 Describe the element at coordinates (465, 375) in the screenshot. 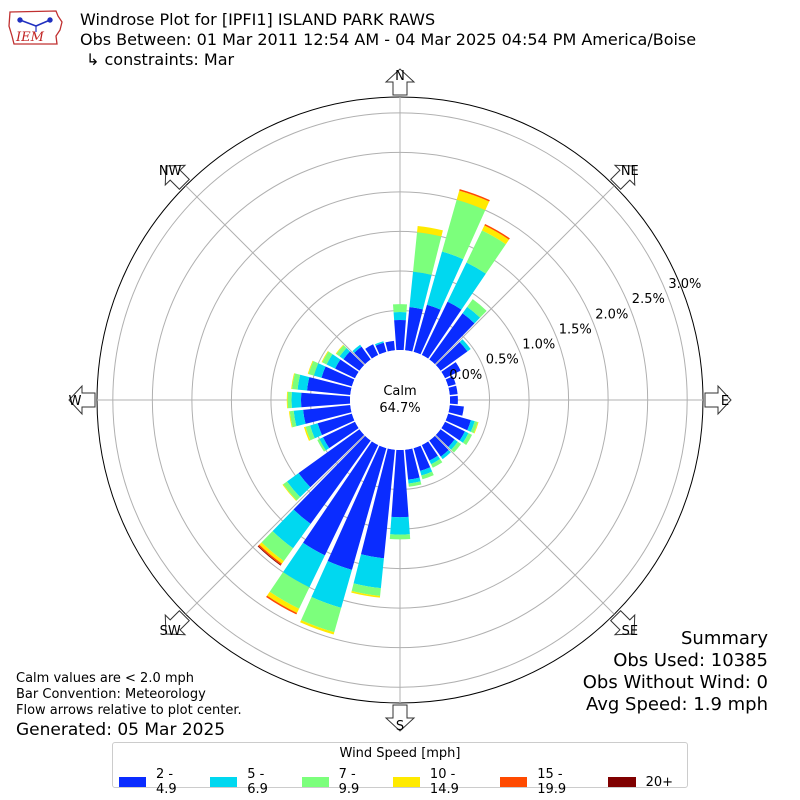

I see `radial-tick-label: 0.0%` at that location.